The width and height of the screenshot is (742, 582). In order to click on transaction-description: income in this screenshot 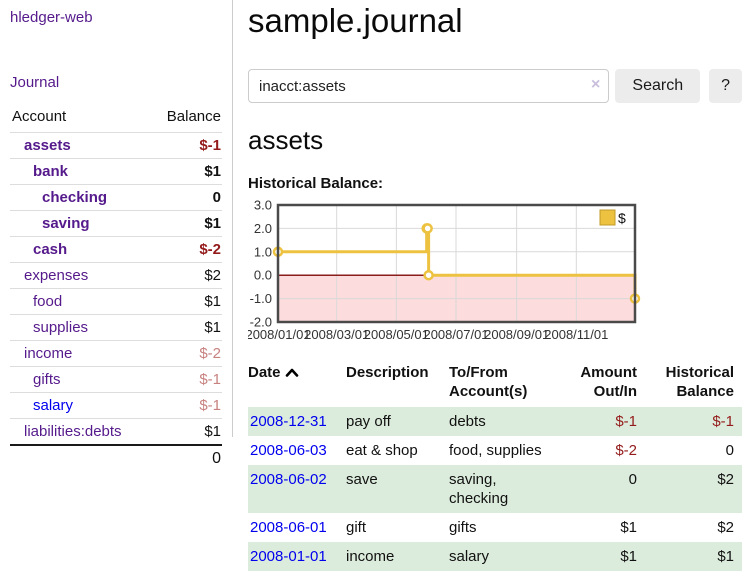, I will do `click(370, 556)`.